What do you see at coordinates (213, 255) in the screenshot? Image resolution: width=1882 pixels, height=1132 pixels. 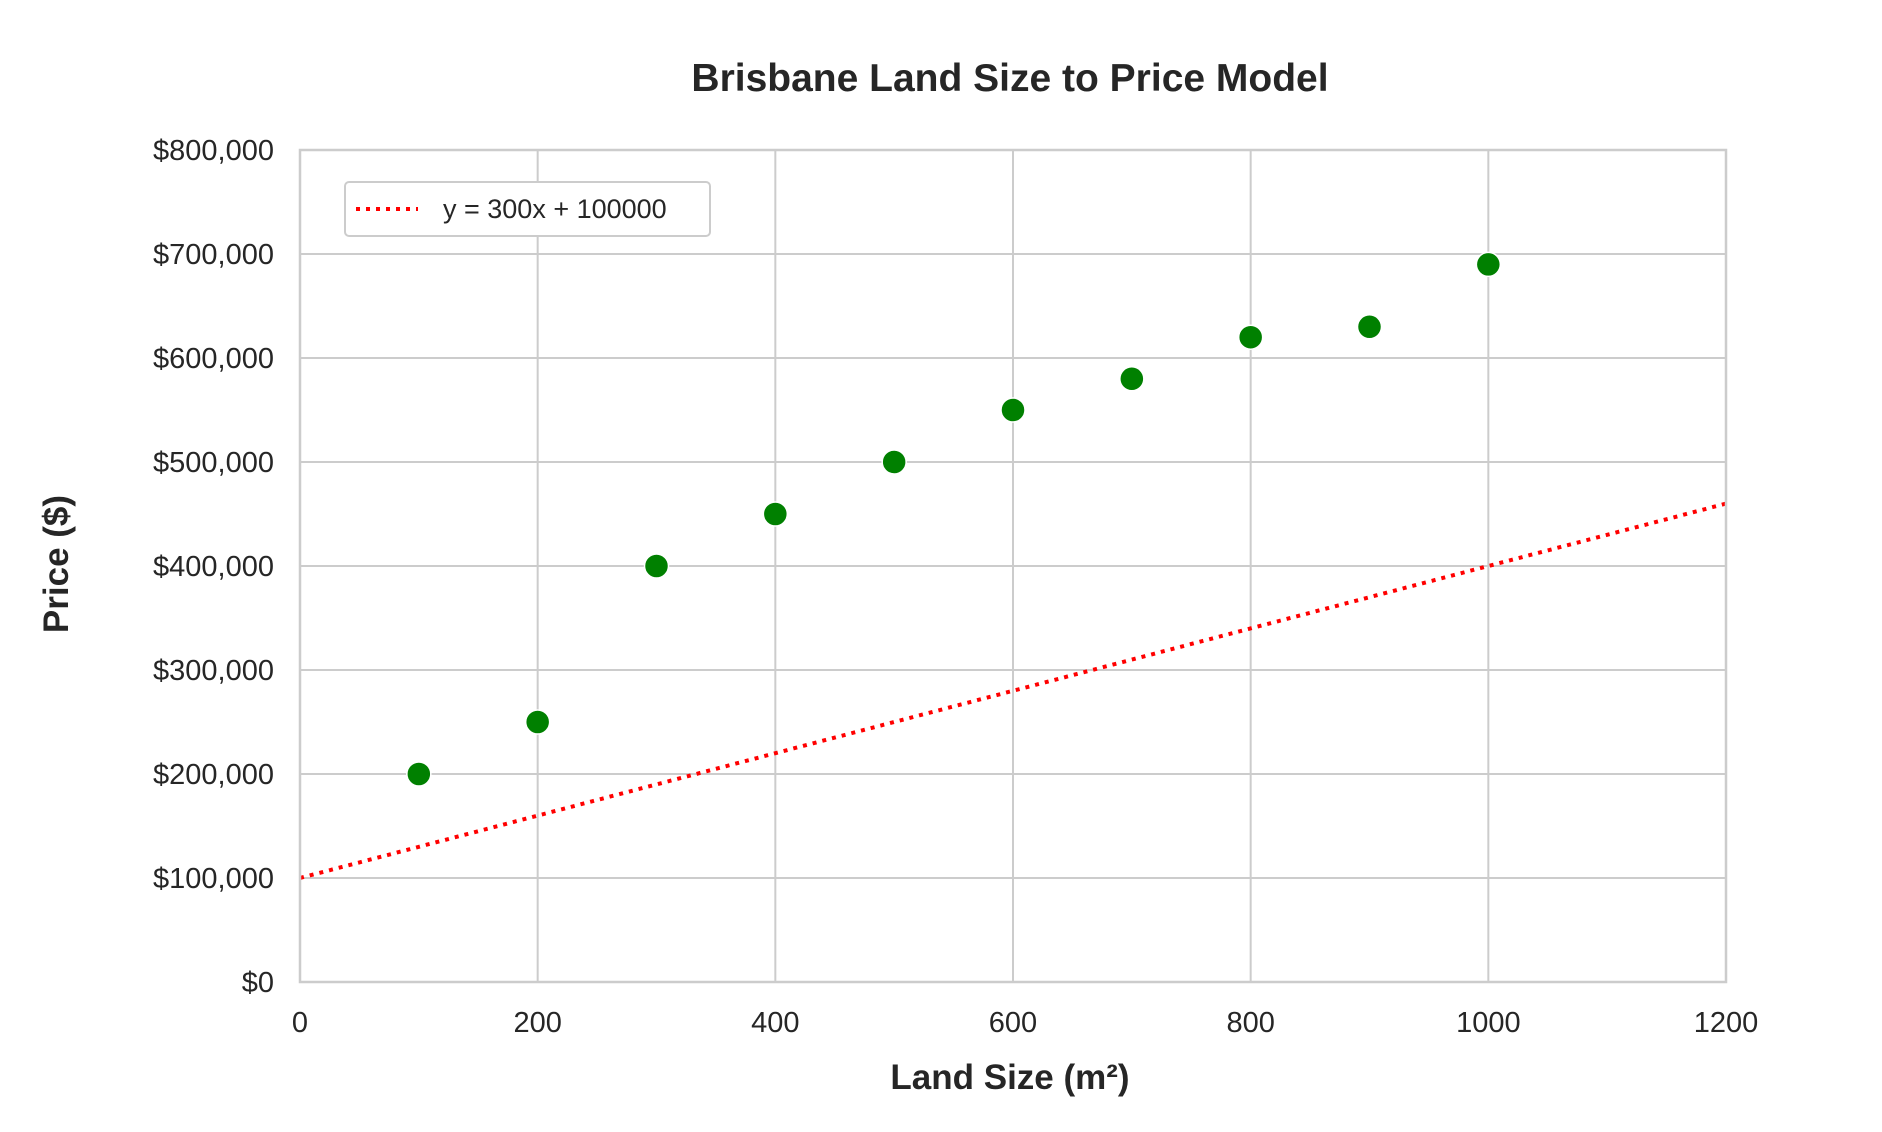 I see `y-tick-label-7: $700,000` at bounding box center [213, 255].